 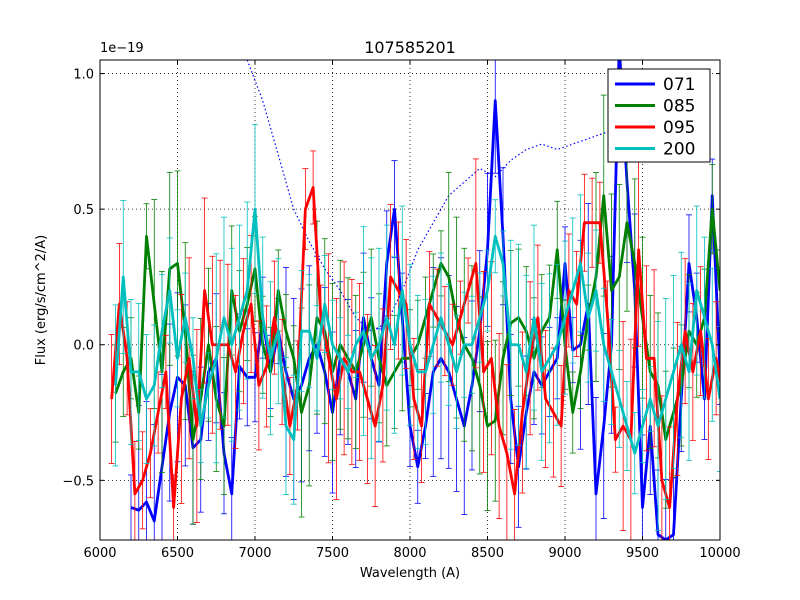 What do you see at coordinates (78, 481) in the screenshot?
I see `y-tick-label: −0.5` at bounding box center [78, 481].